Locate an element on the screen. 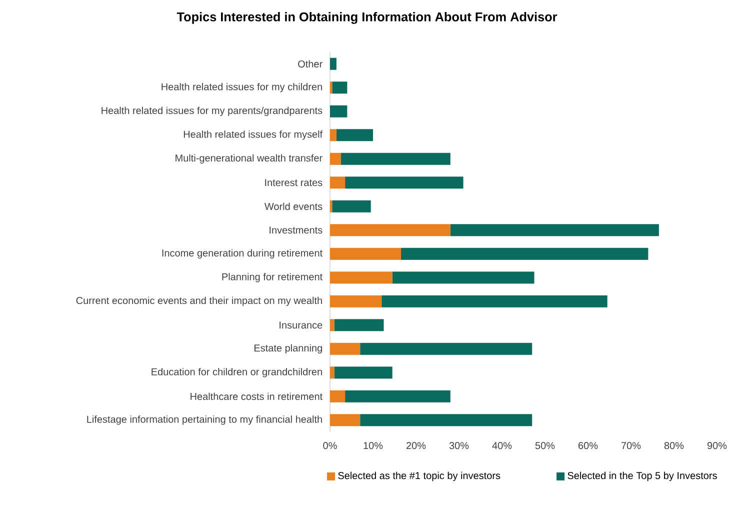 This screenshot has height=505, width=735. y-tick-label: Health related issues for my children is located at coordinates (242, 87).